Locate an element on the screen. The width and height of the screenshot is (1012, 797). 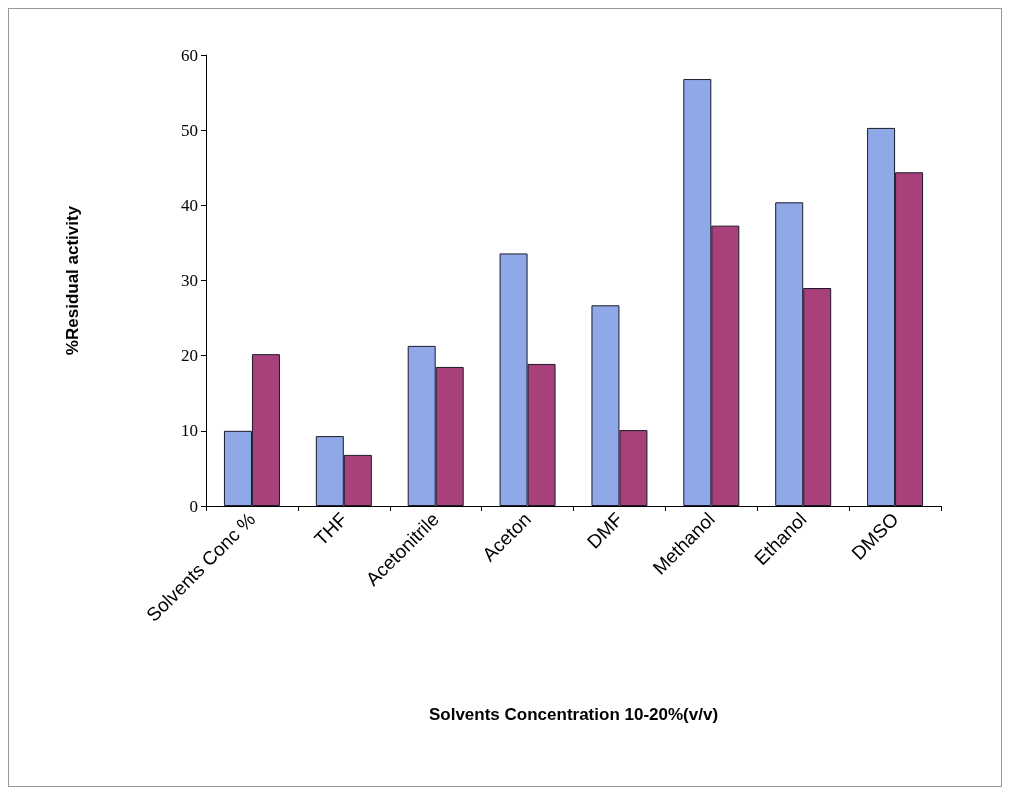
y-tick-label: 60 is located at coordinates (189, 55).